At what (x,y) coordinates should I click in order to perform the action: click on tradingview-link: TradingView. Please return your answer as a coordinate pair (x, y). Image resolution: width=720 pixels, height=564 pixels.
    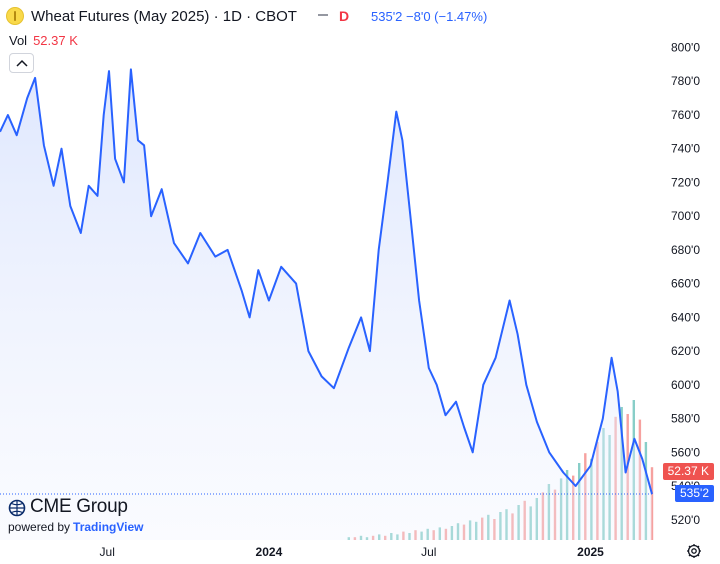
    Looking at the image, I should click on (108, 527).